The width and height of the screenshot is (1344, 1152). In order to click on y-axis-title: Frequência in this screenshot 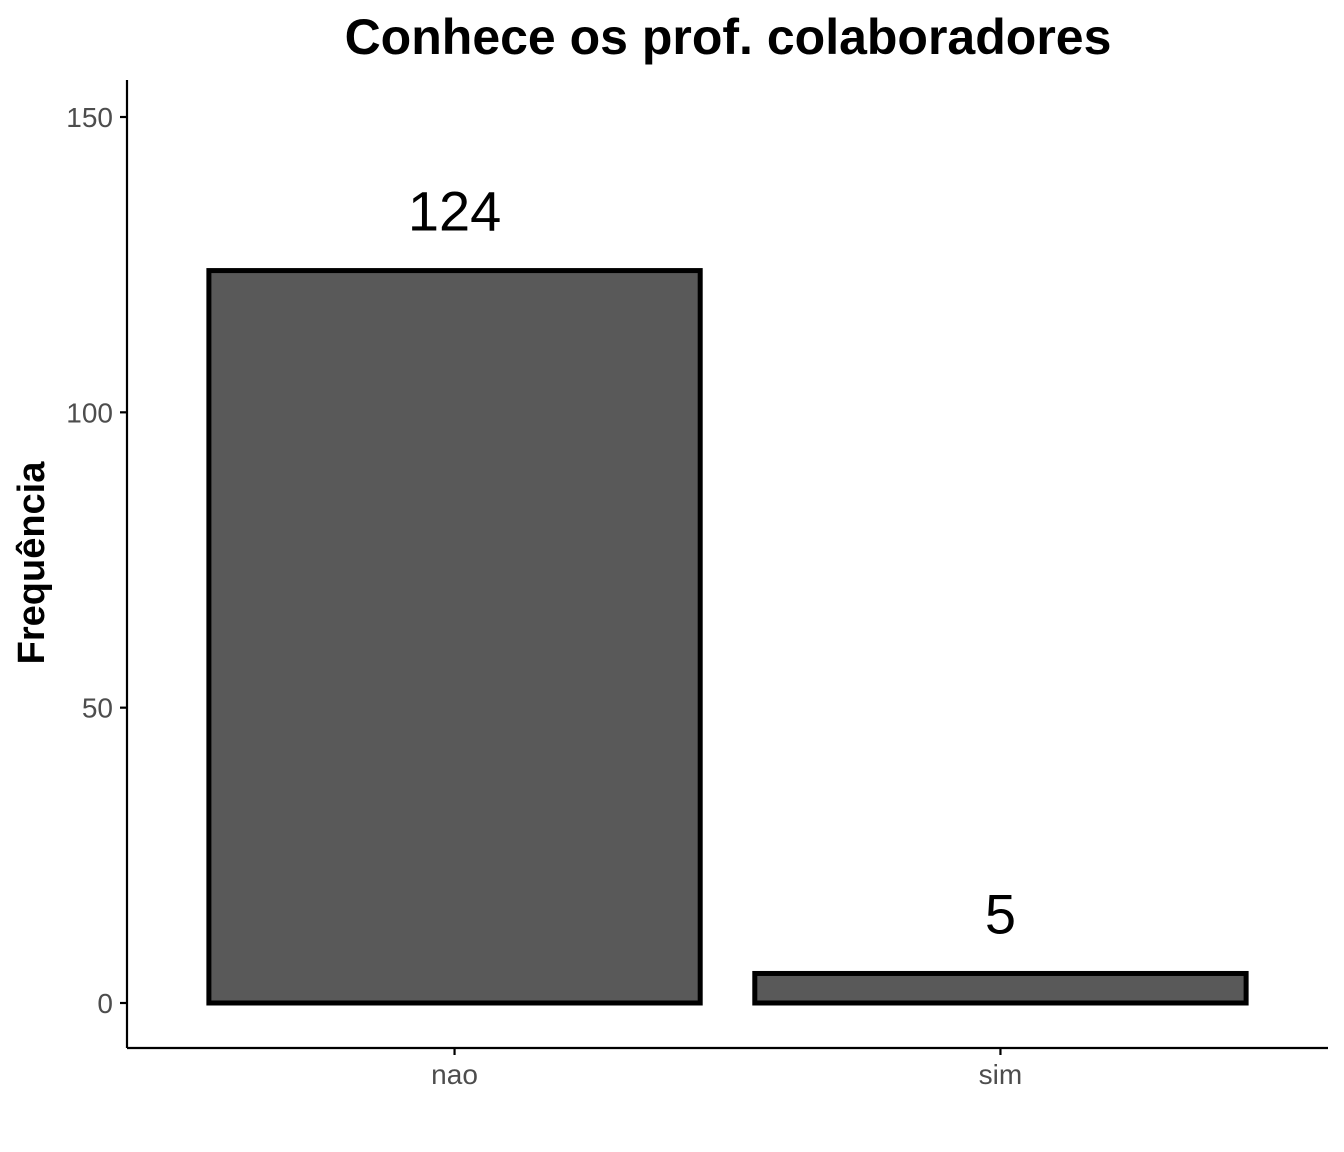, I will do `click(32, 563)`.